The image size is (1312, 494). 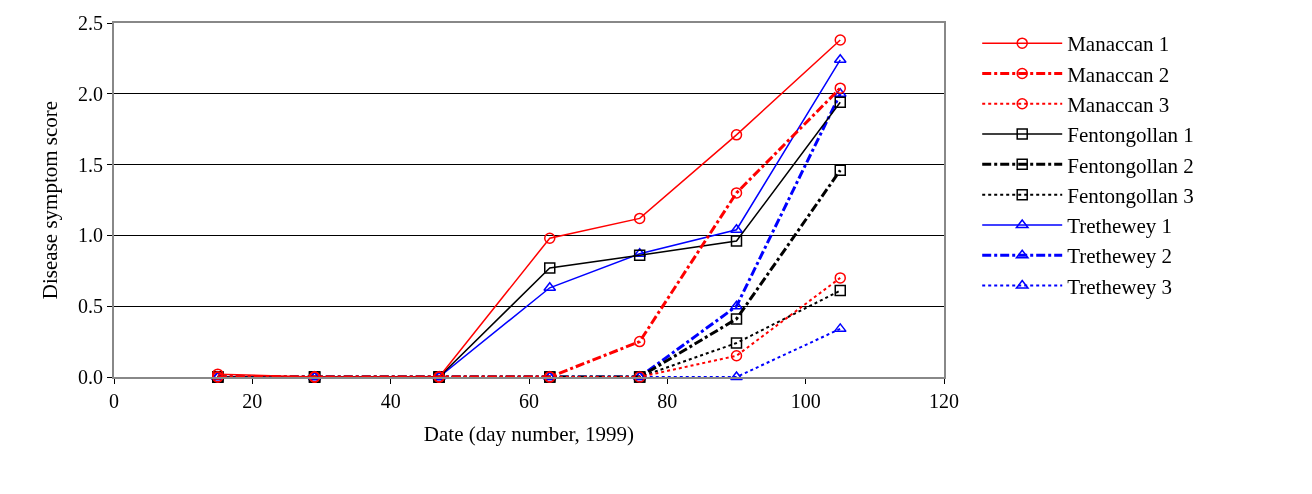 What do you see at coordinates (49, 200) in the screenshot?
I see `y-axis-title: Disease symptom score` at bounding box center [49, 200].